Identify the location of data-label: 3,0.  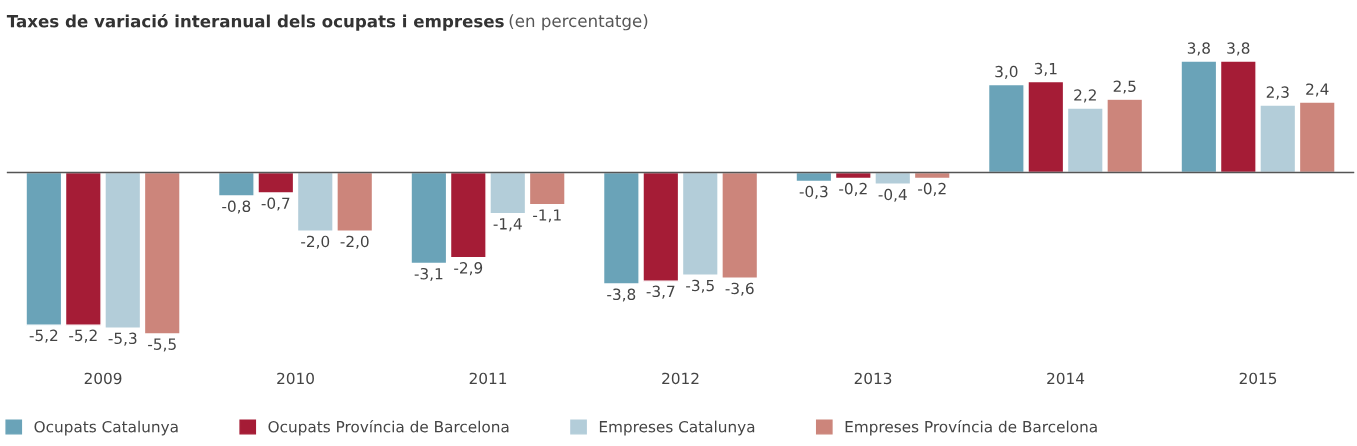
(1006, 72).